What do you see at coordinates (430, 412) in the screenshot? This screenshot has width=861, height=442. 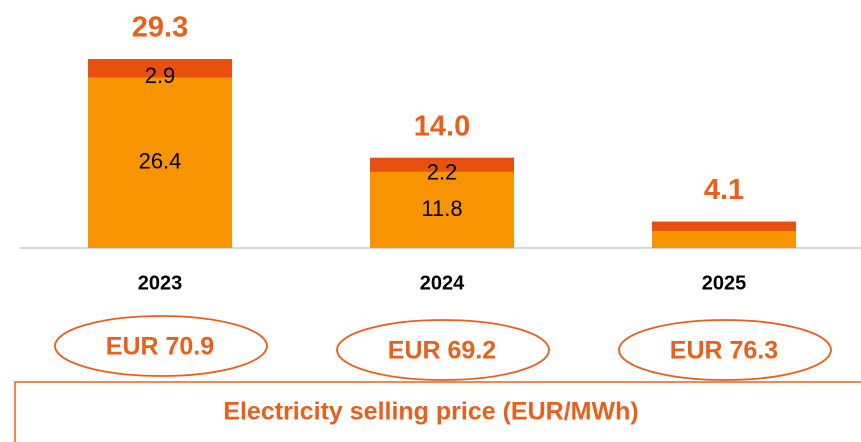 I see `caption: Electricity selling price (EUR/MWh)` at bounding box center [430, 412].